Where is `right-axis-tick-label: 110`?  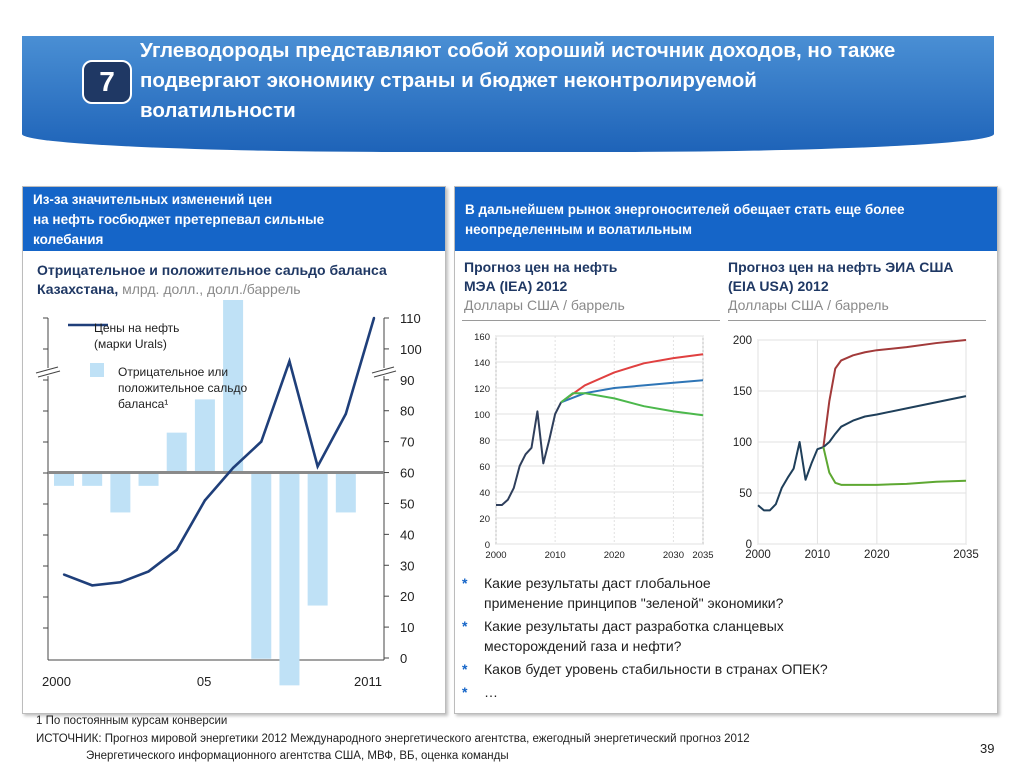 right-axis-tick-label: 110 is located at coordinates (410, 318).